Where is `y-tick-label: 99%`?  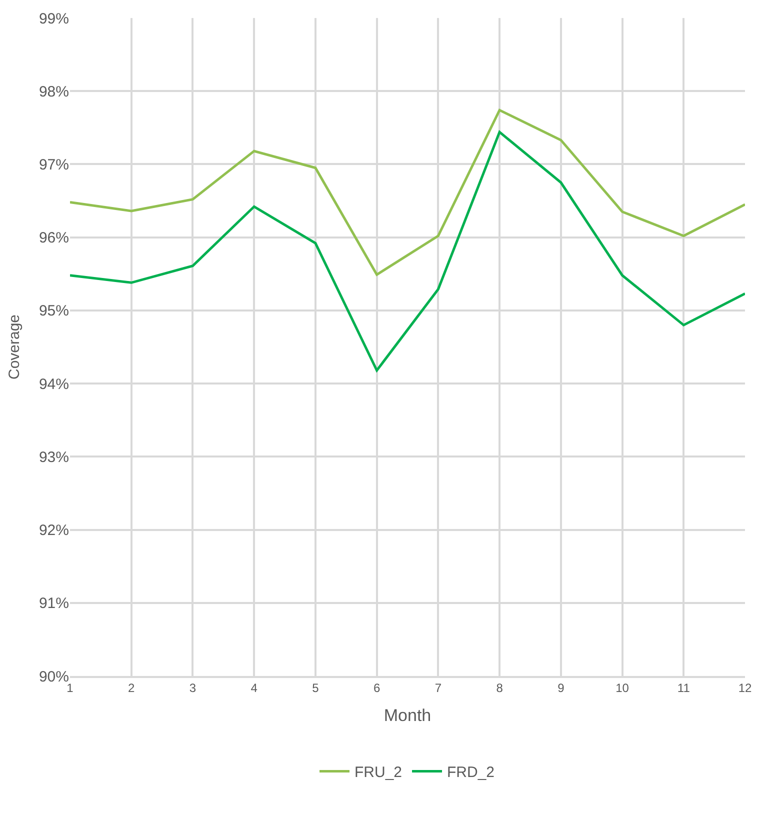 y-tick-label: 99% is located at coordinates (53, 19).